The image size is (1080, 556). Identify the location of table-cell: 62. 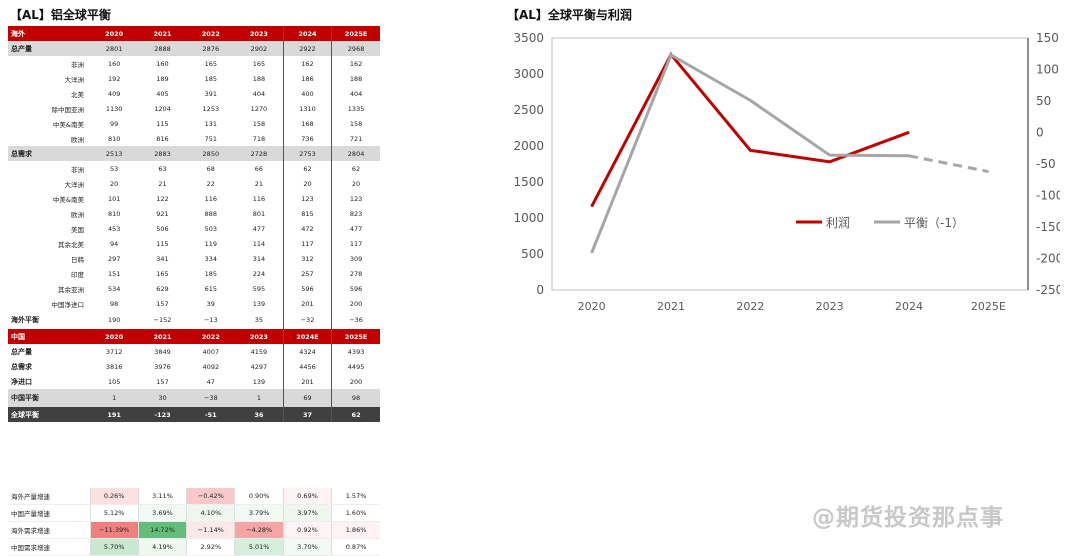
(307, 168).